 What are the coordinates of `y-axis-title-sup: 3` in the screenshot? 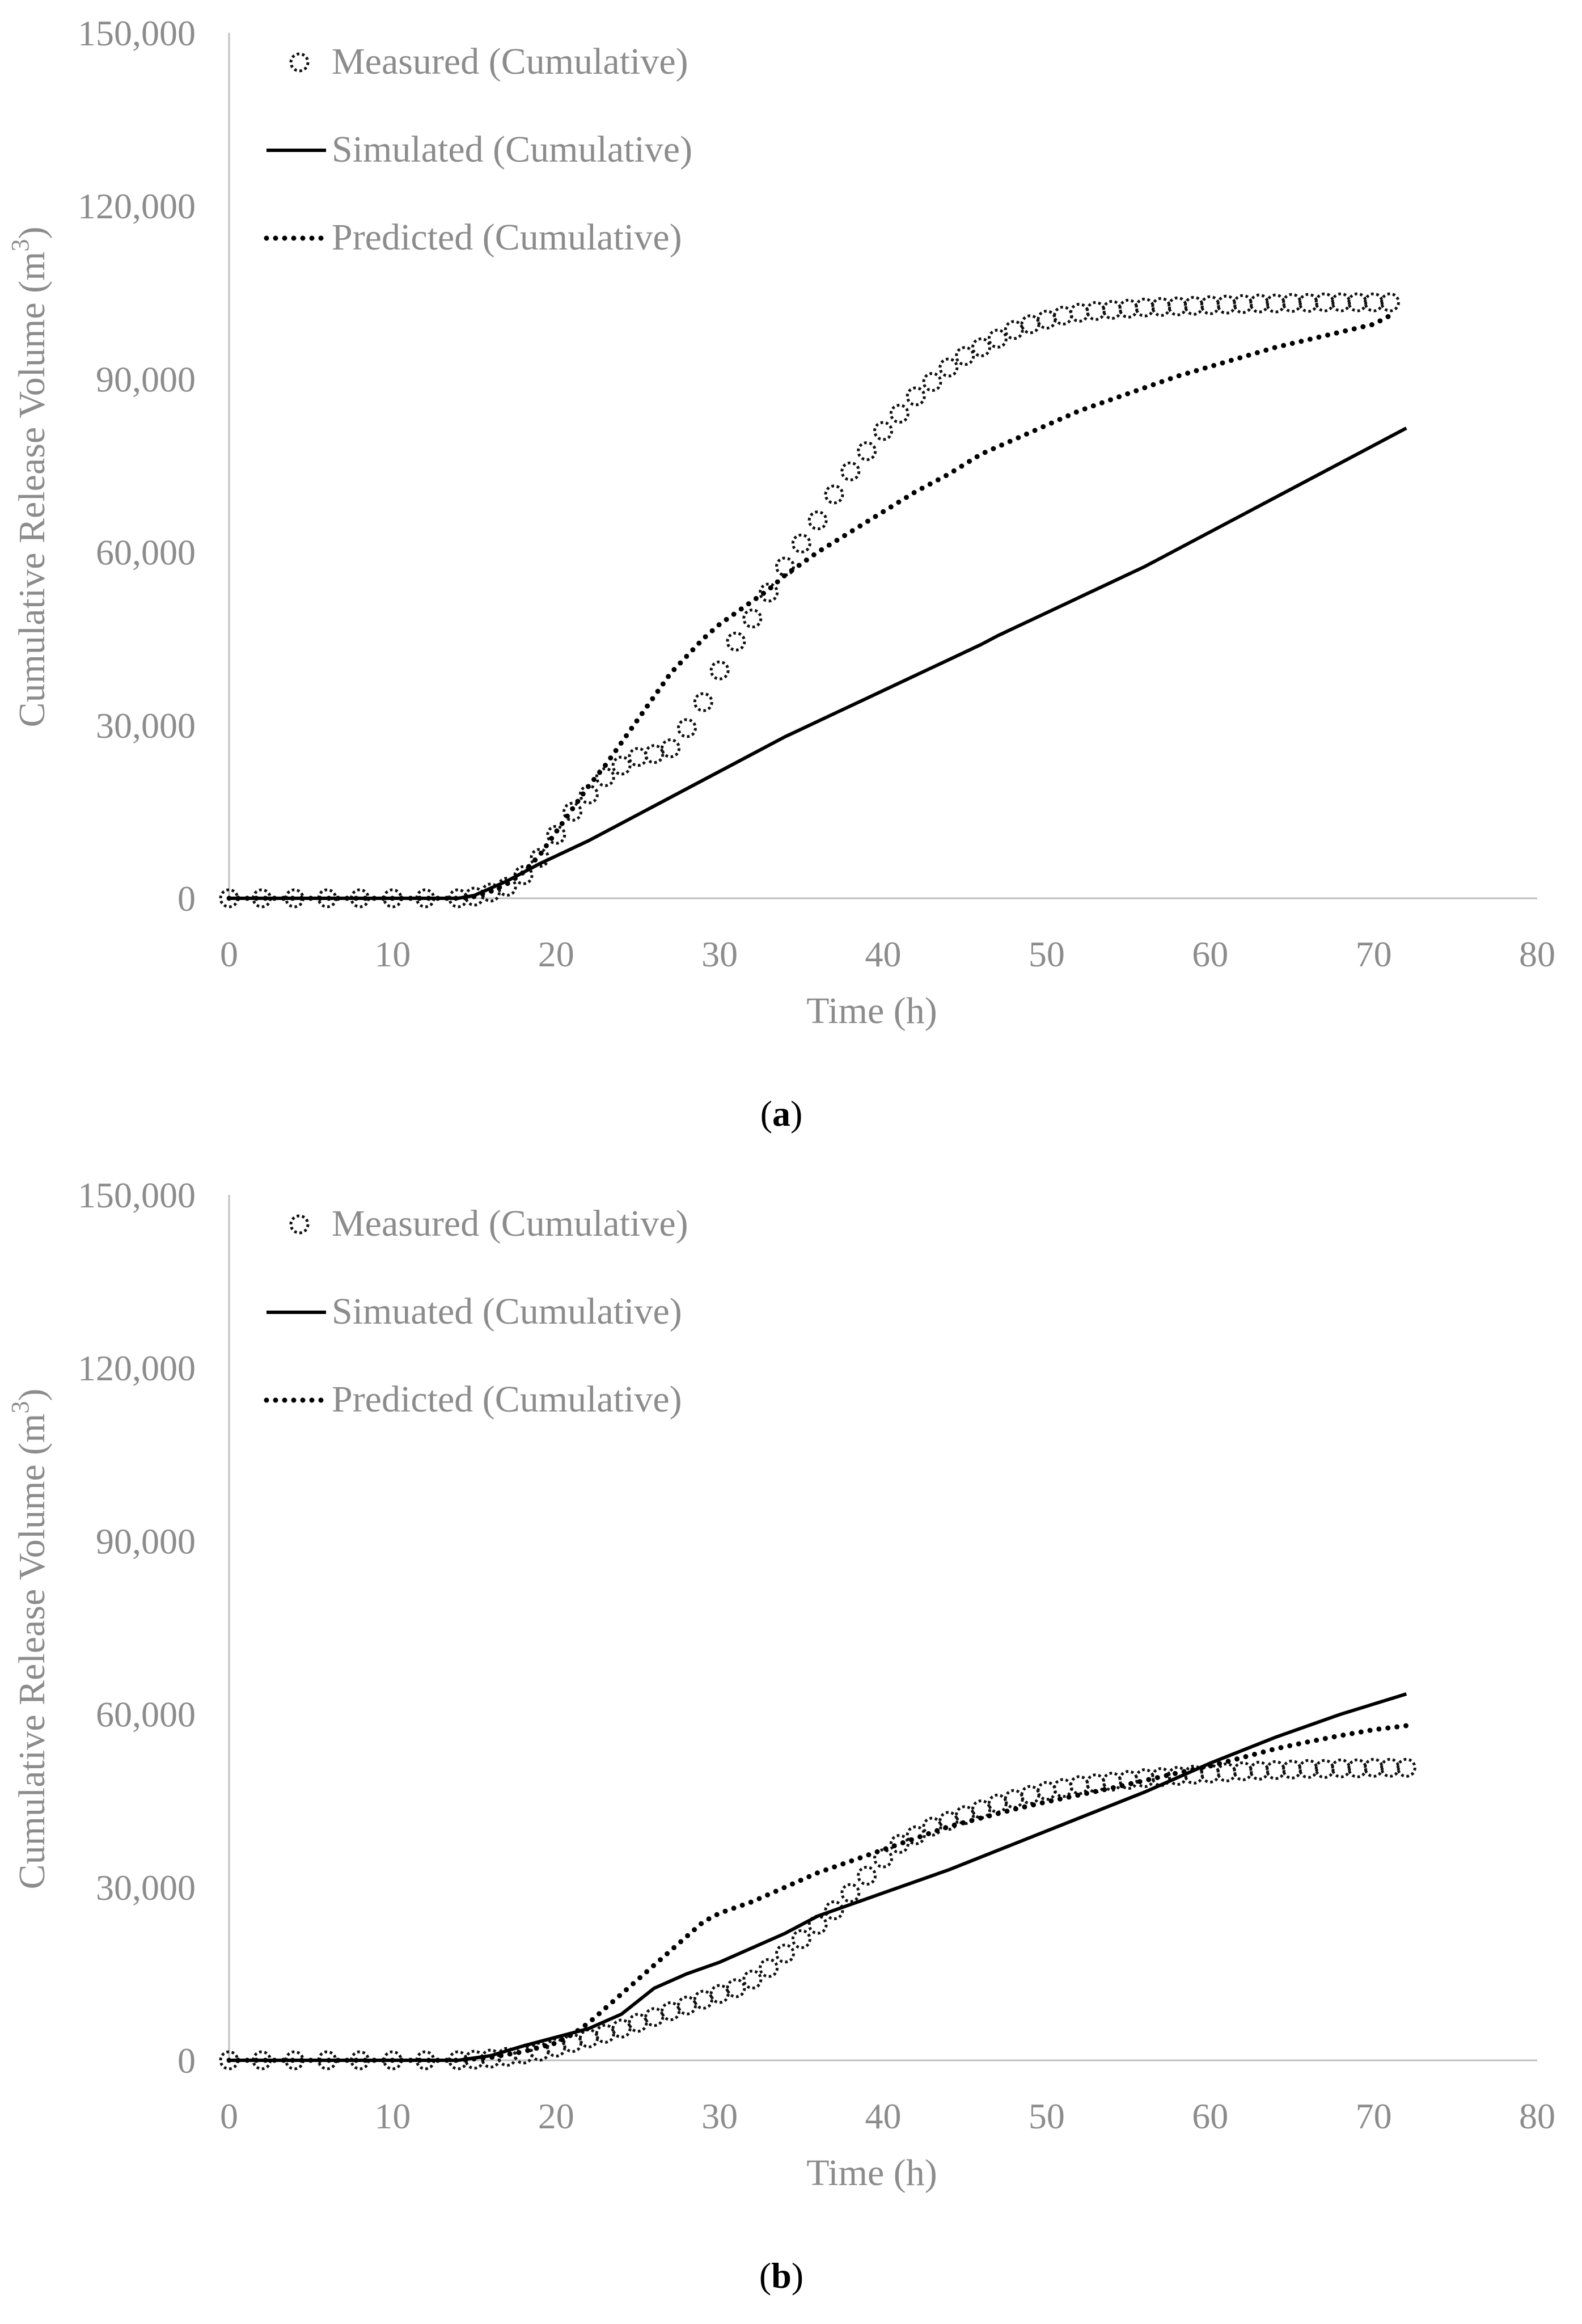 It's located at (20, 245).